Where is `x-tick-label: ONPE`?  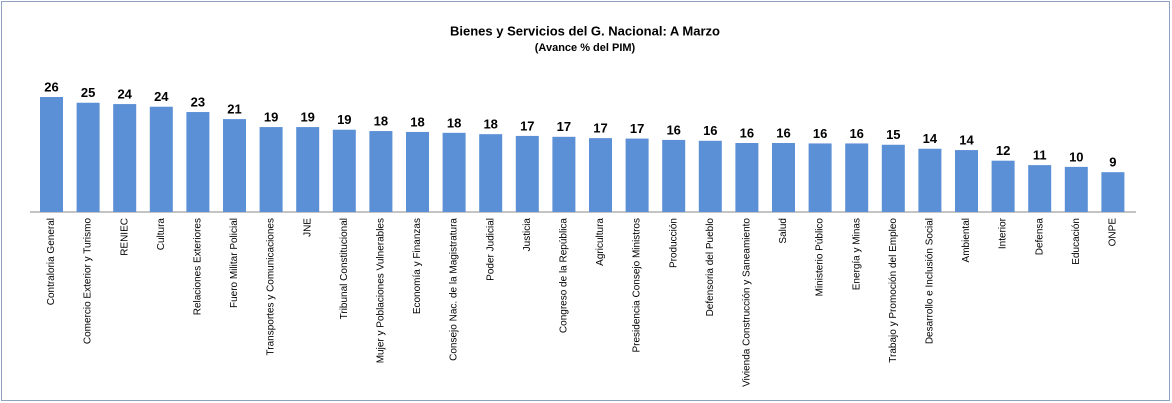
x-tick-label: ONPE is located at coordinates (1113, 232).